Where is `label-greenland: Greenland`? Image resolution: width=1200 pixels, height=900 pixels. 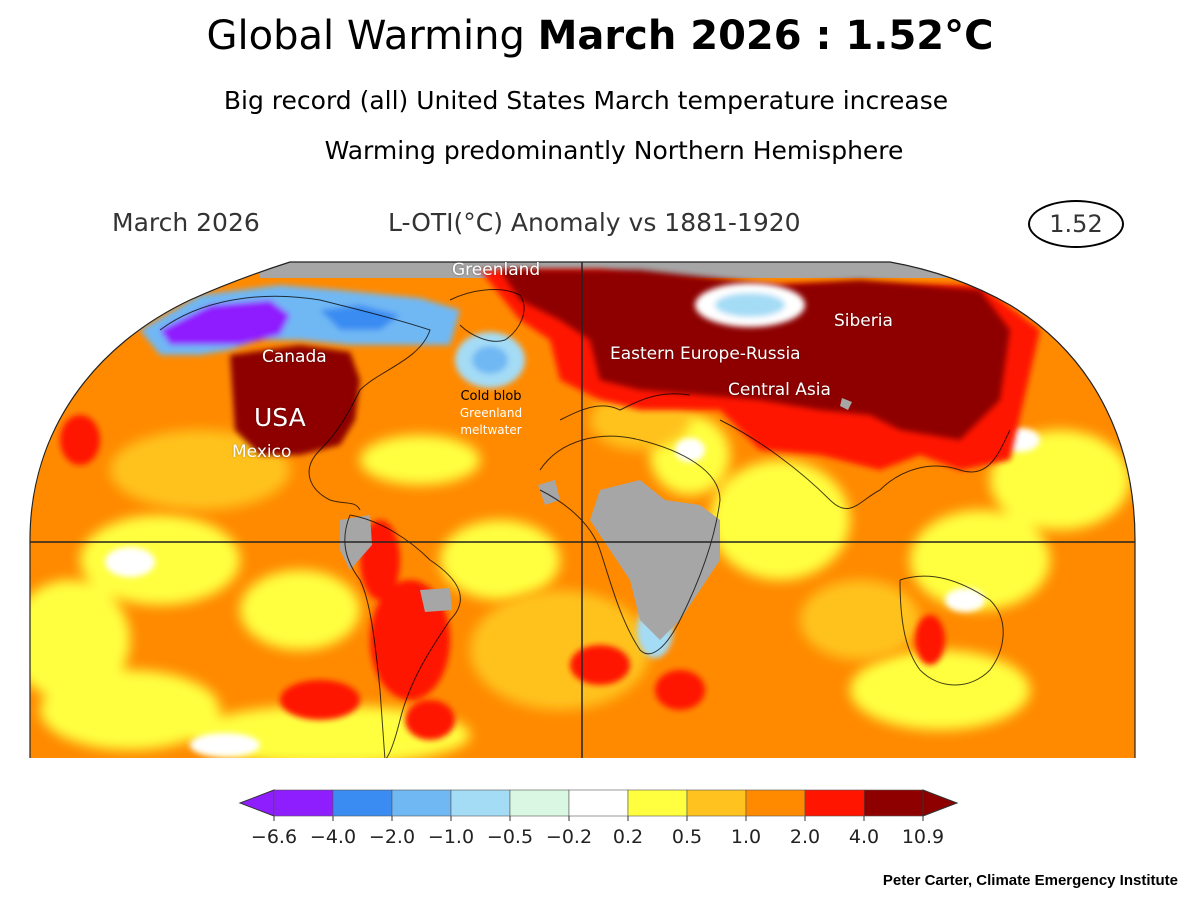 label-greenland: Greenland is located at coordinates (496, 270).